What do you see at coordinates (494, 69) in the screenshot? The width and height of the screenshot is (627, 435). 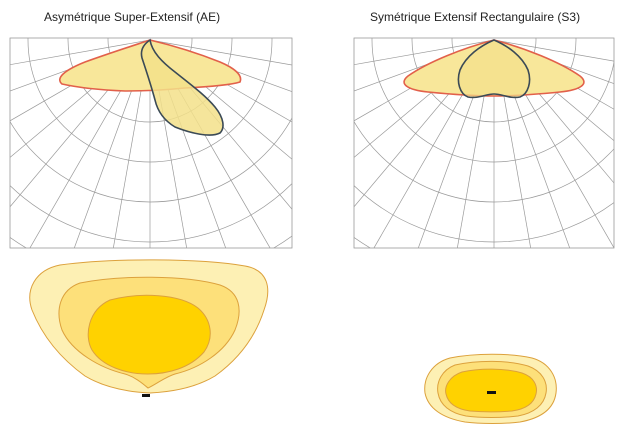 I see `right-dark-distribution-curve` at bounding box center [494, 69].